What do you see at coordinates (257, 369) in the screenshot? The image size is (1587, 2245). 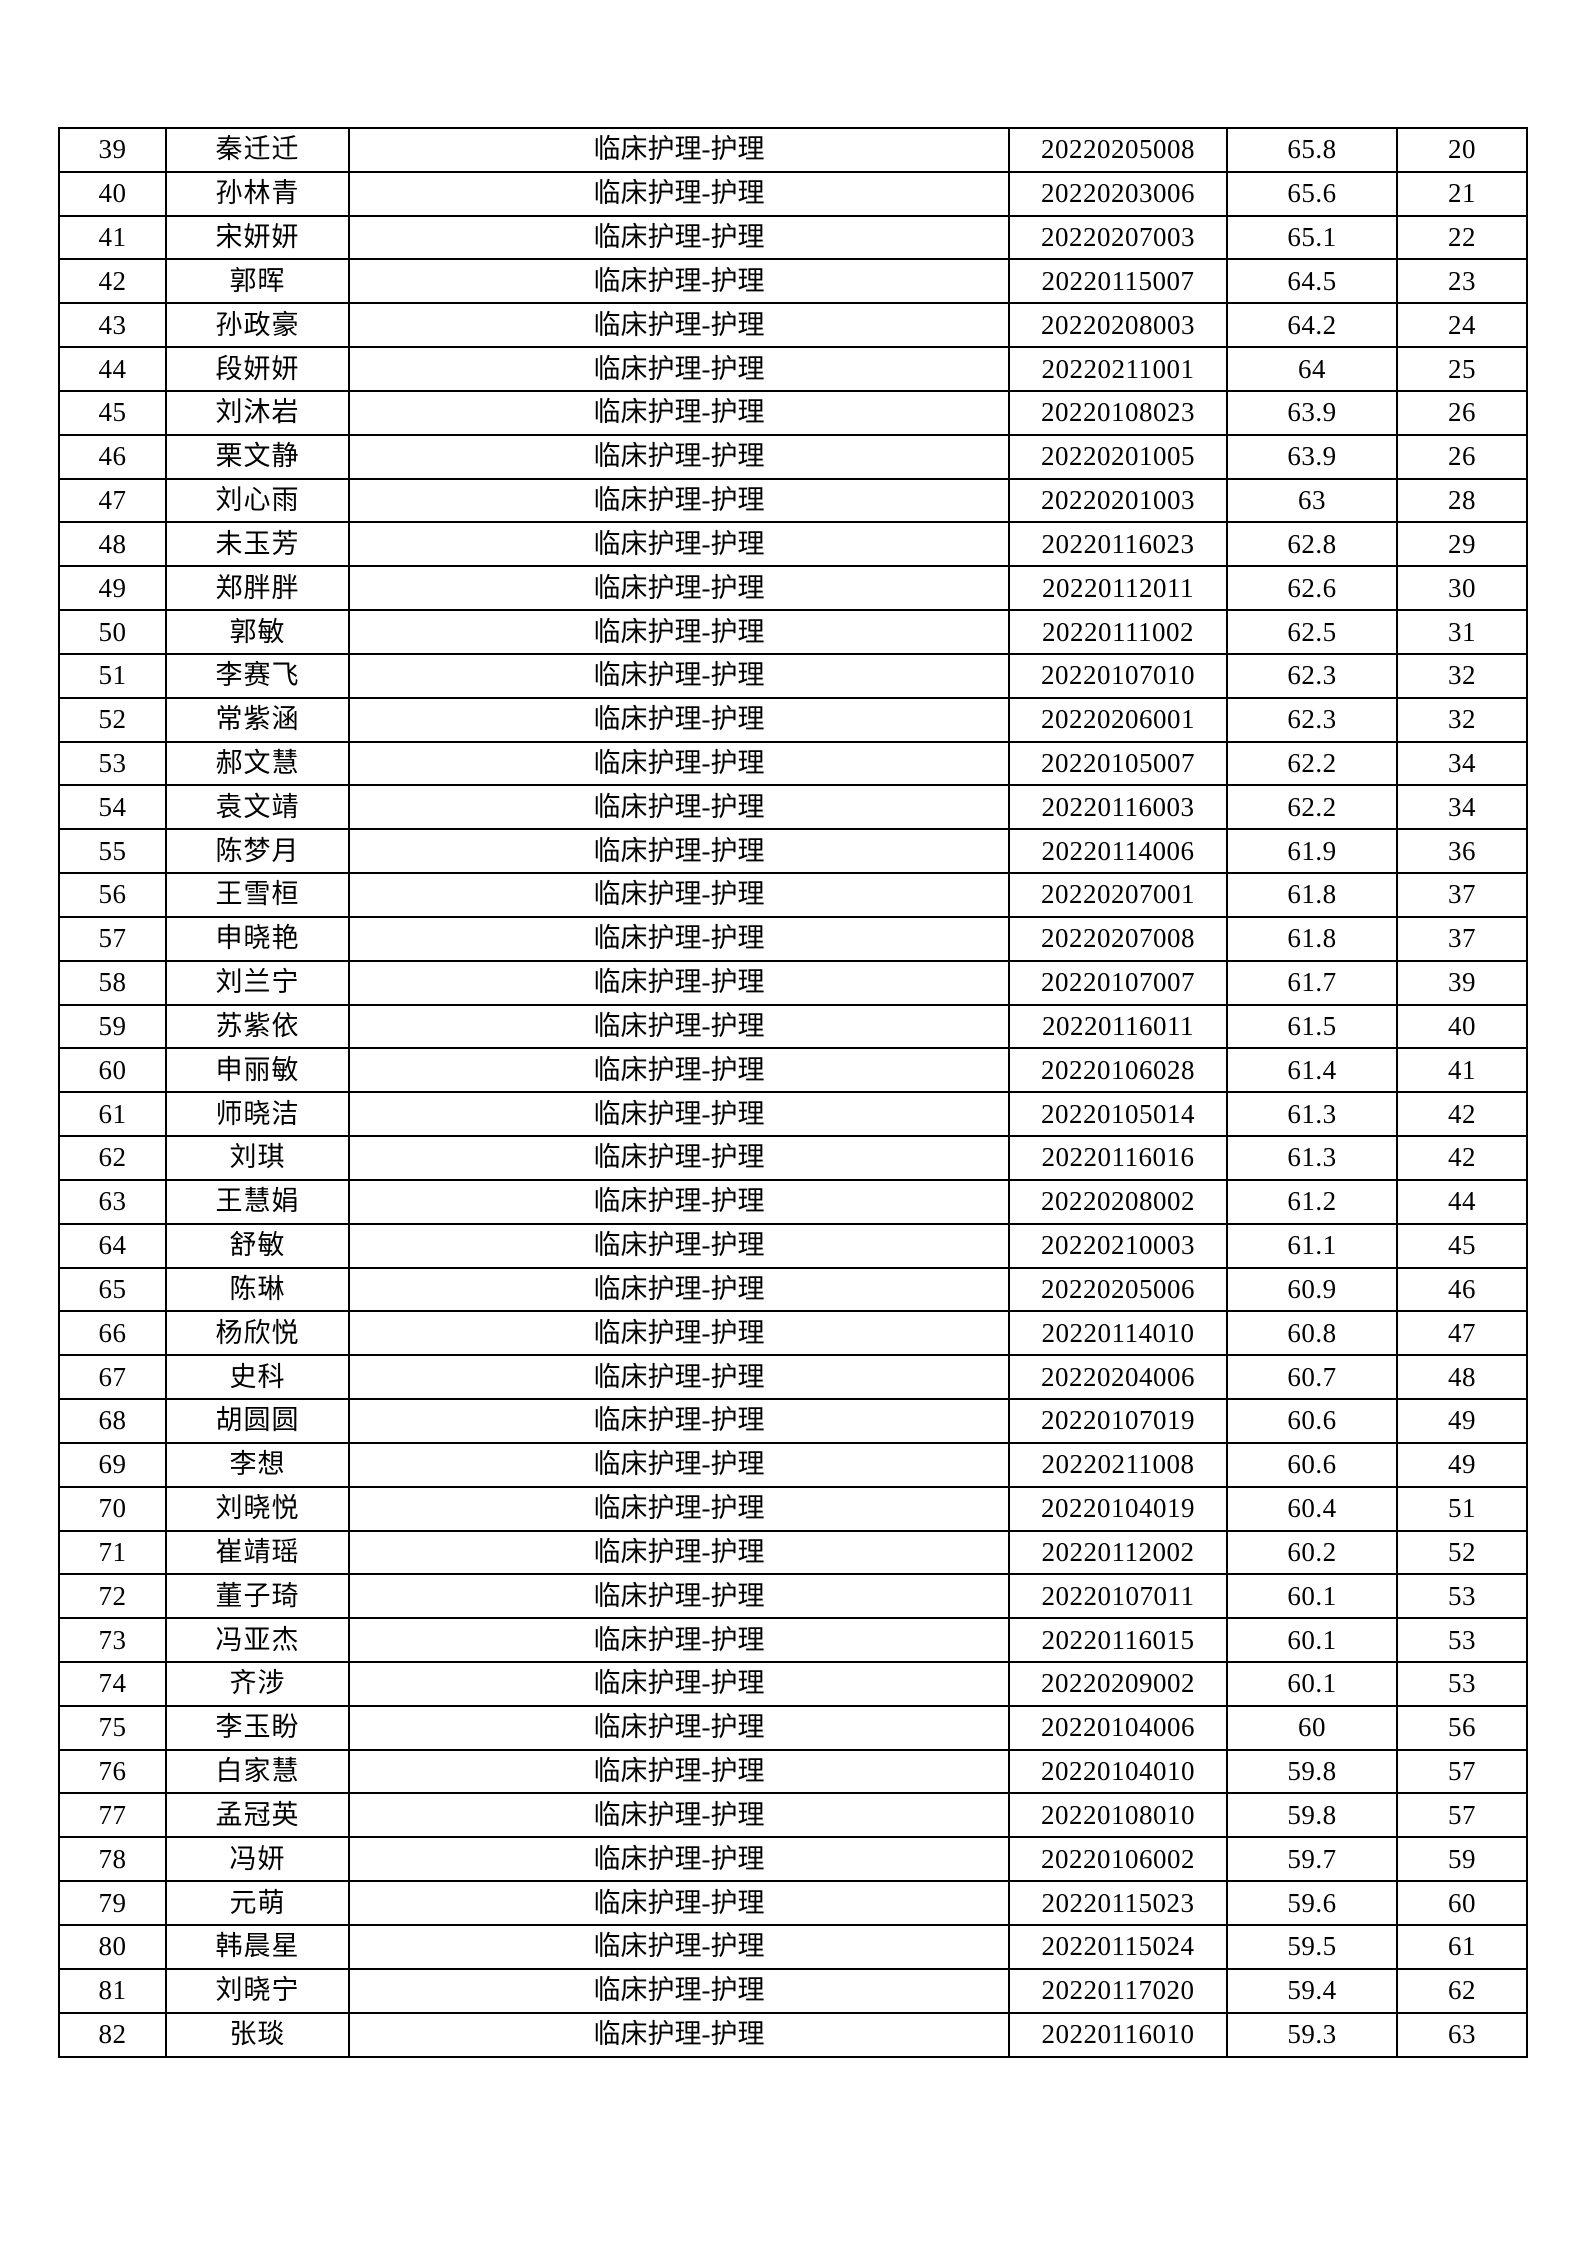 I see `cell-name: 段妍妍` at bounding box center [257, 369].